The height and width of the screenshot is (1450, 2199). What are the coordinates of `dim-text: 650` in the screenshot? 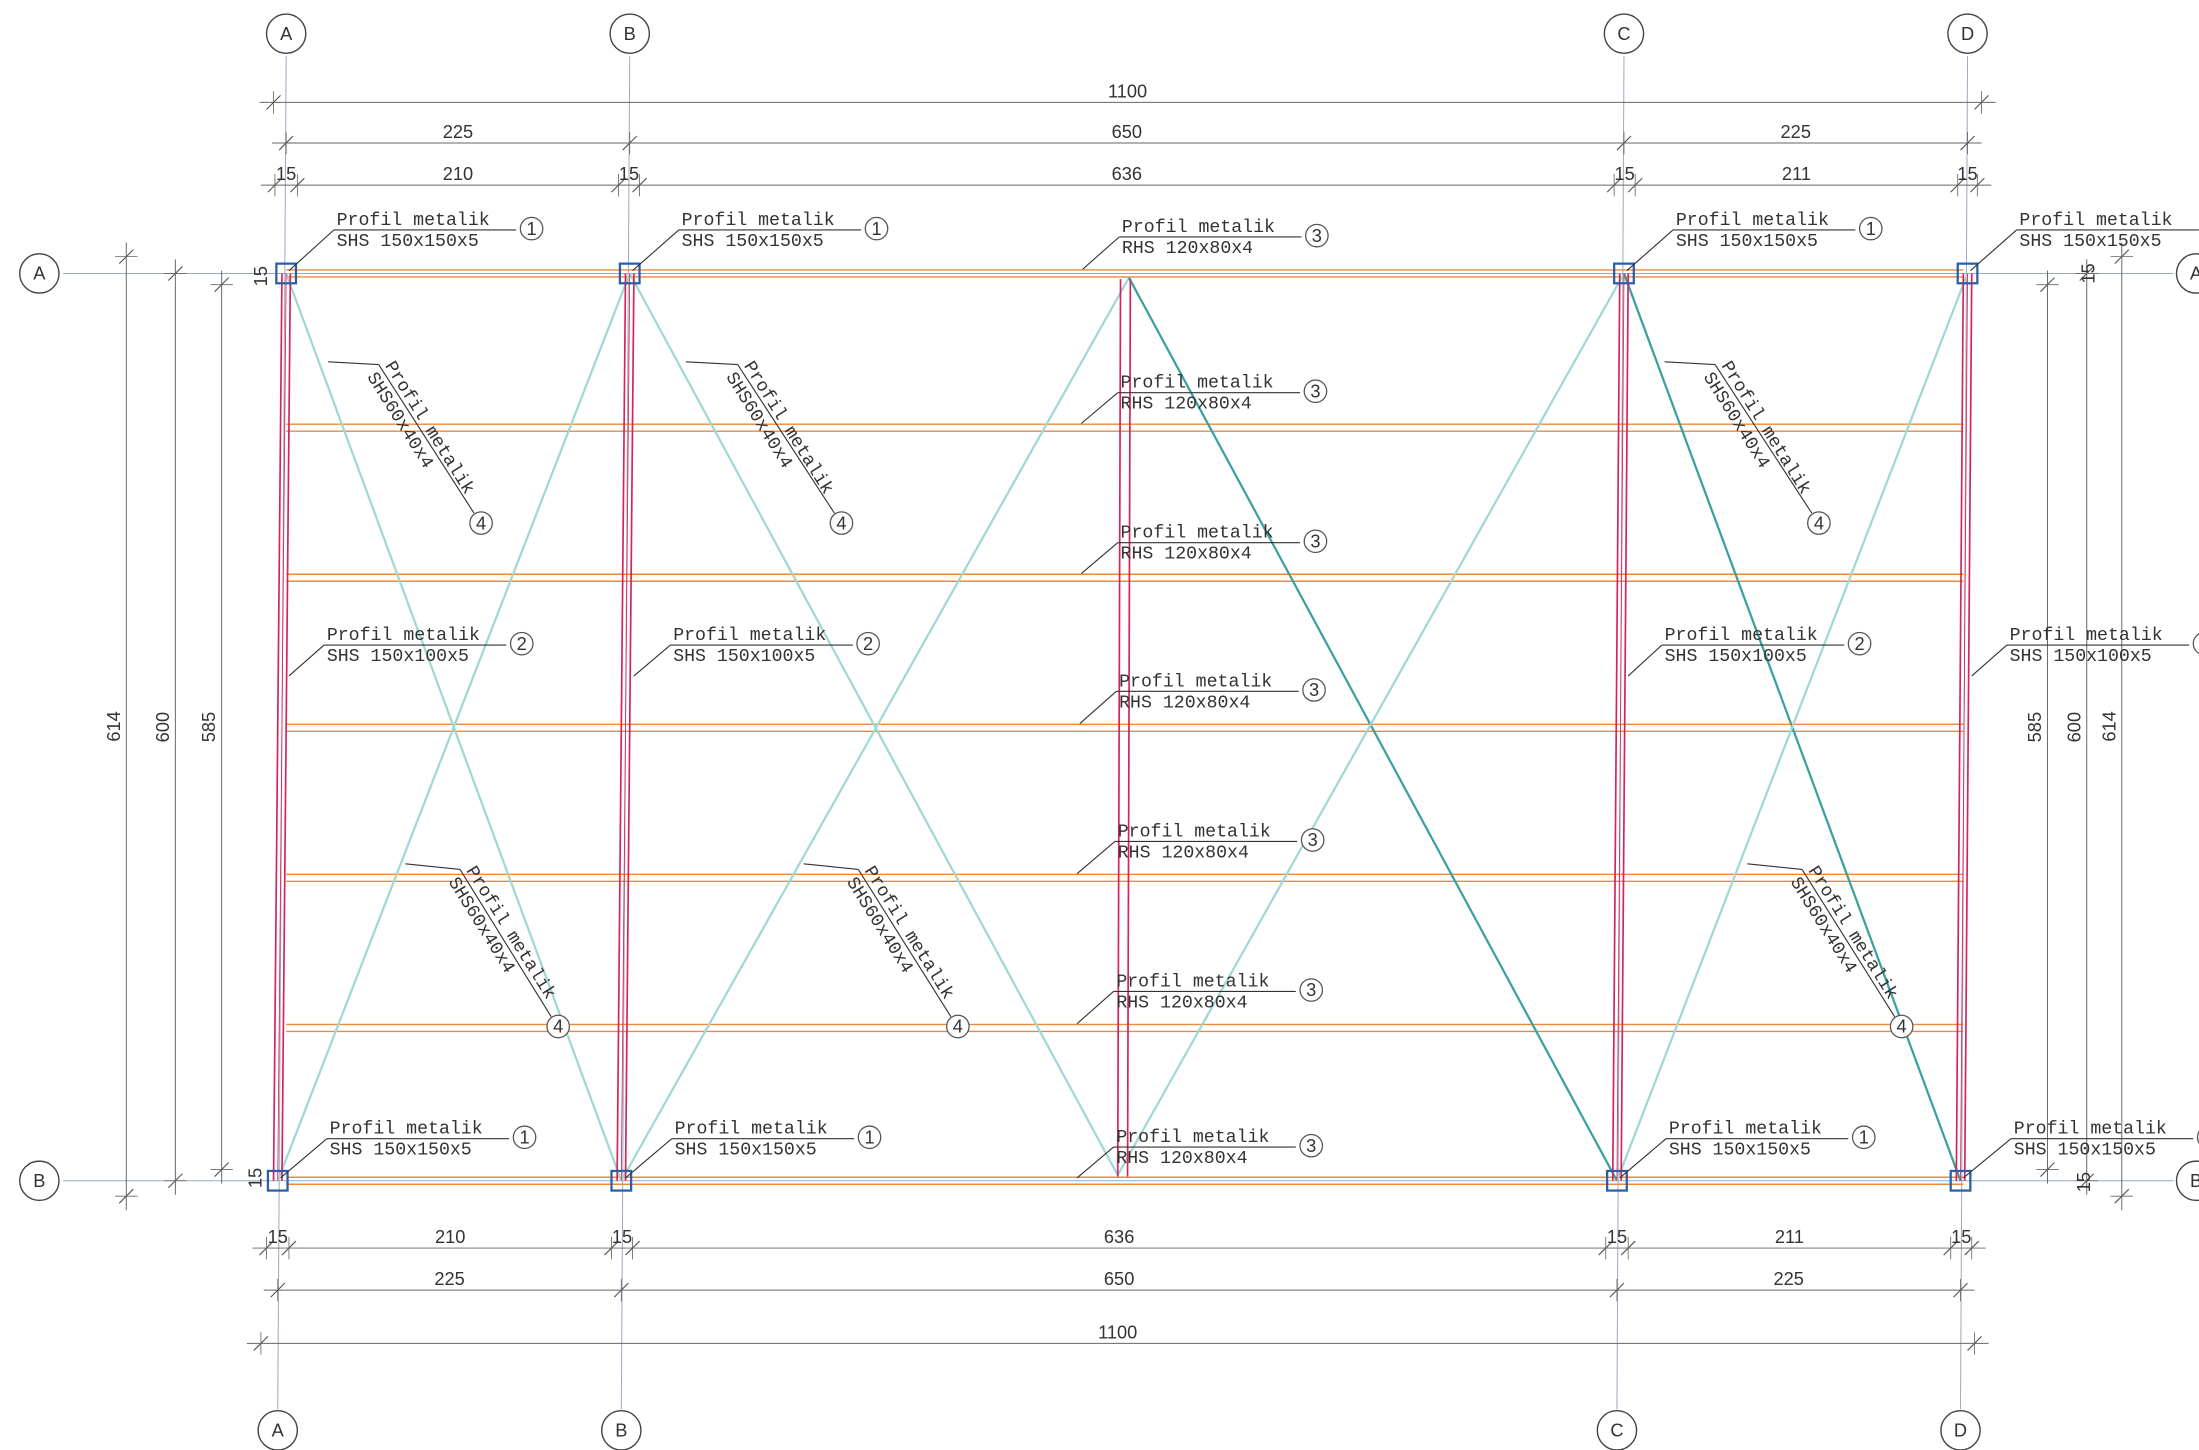 It's located at (1119, 1278).